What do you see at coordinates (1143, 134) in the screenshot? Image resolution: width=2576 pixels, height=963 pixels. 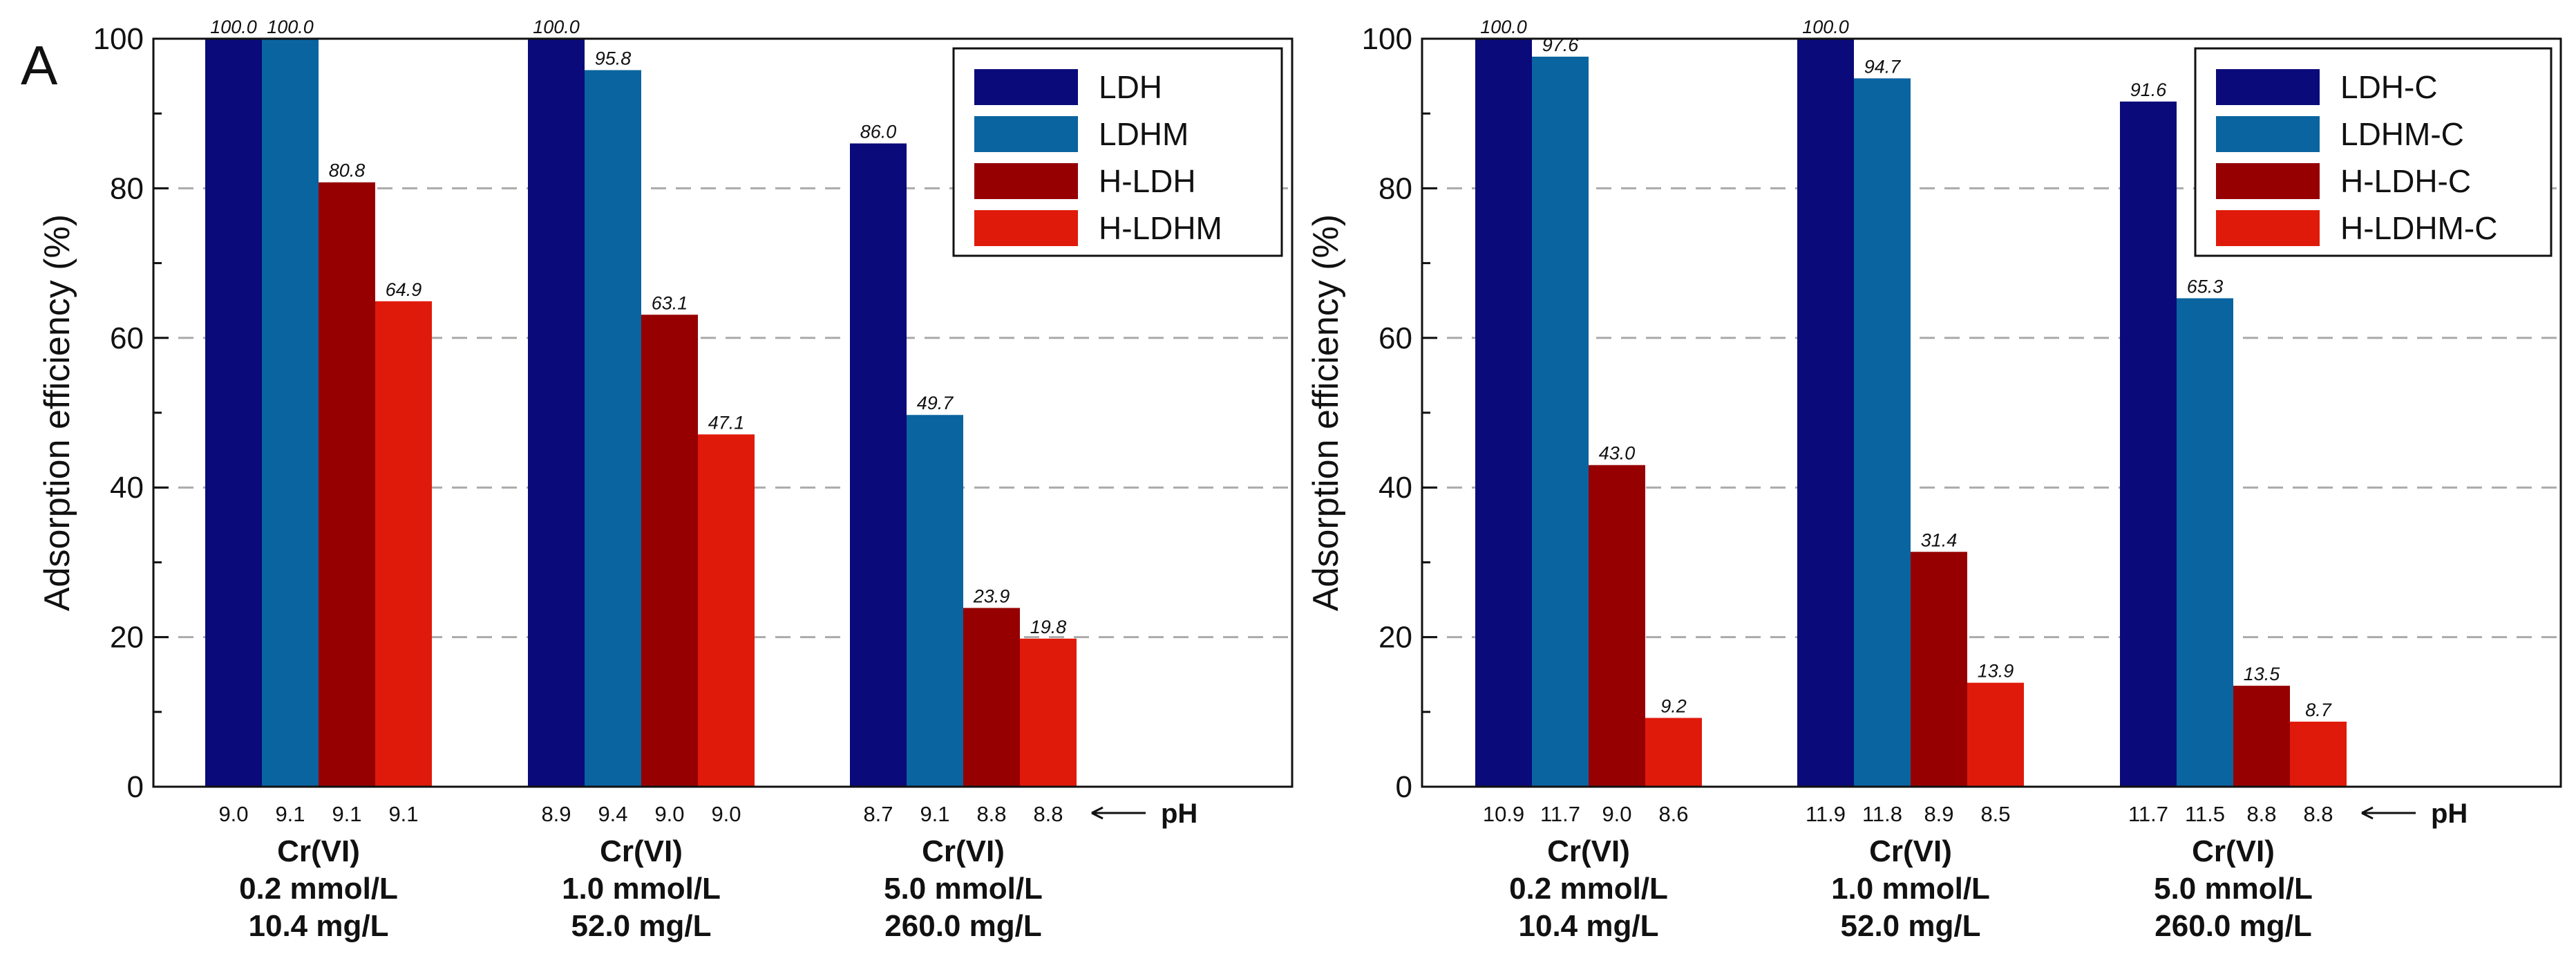 I see `legend-label: LDHM` at bounding box center [1143, 134].